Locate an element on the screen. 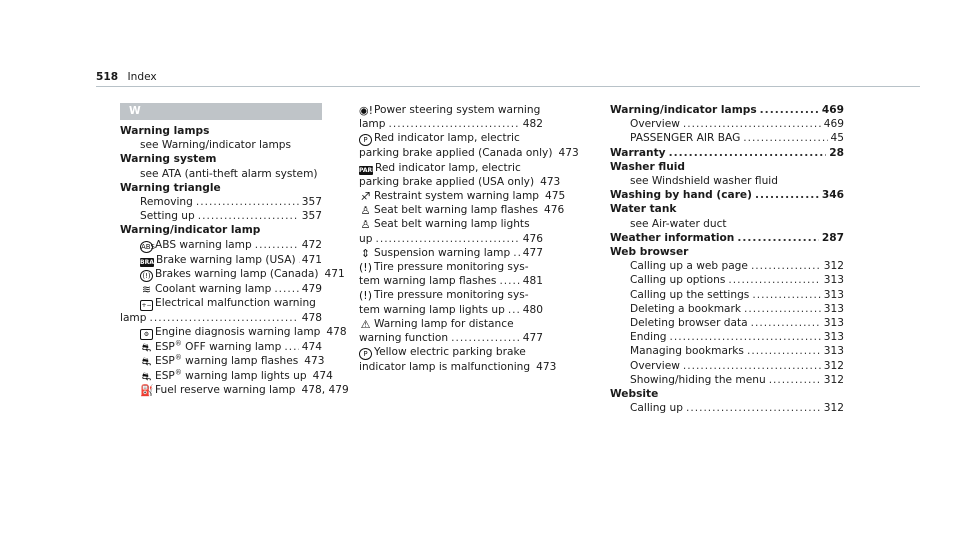 The image size is (960, 533). entry-text: Warranty is located at coordinates (638, 153).